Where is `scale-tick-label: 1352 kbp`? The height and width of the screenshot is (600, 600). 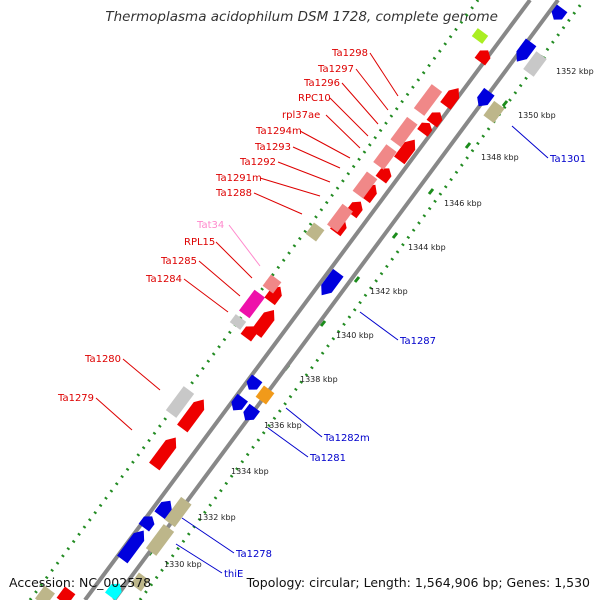 scale-tick-label: 1352 kbp is located at coordinates (575, 71).